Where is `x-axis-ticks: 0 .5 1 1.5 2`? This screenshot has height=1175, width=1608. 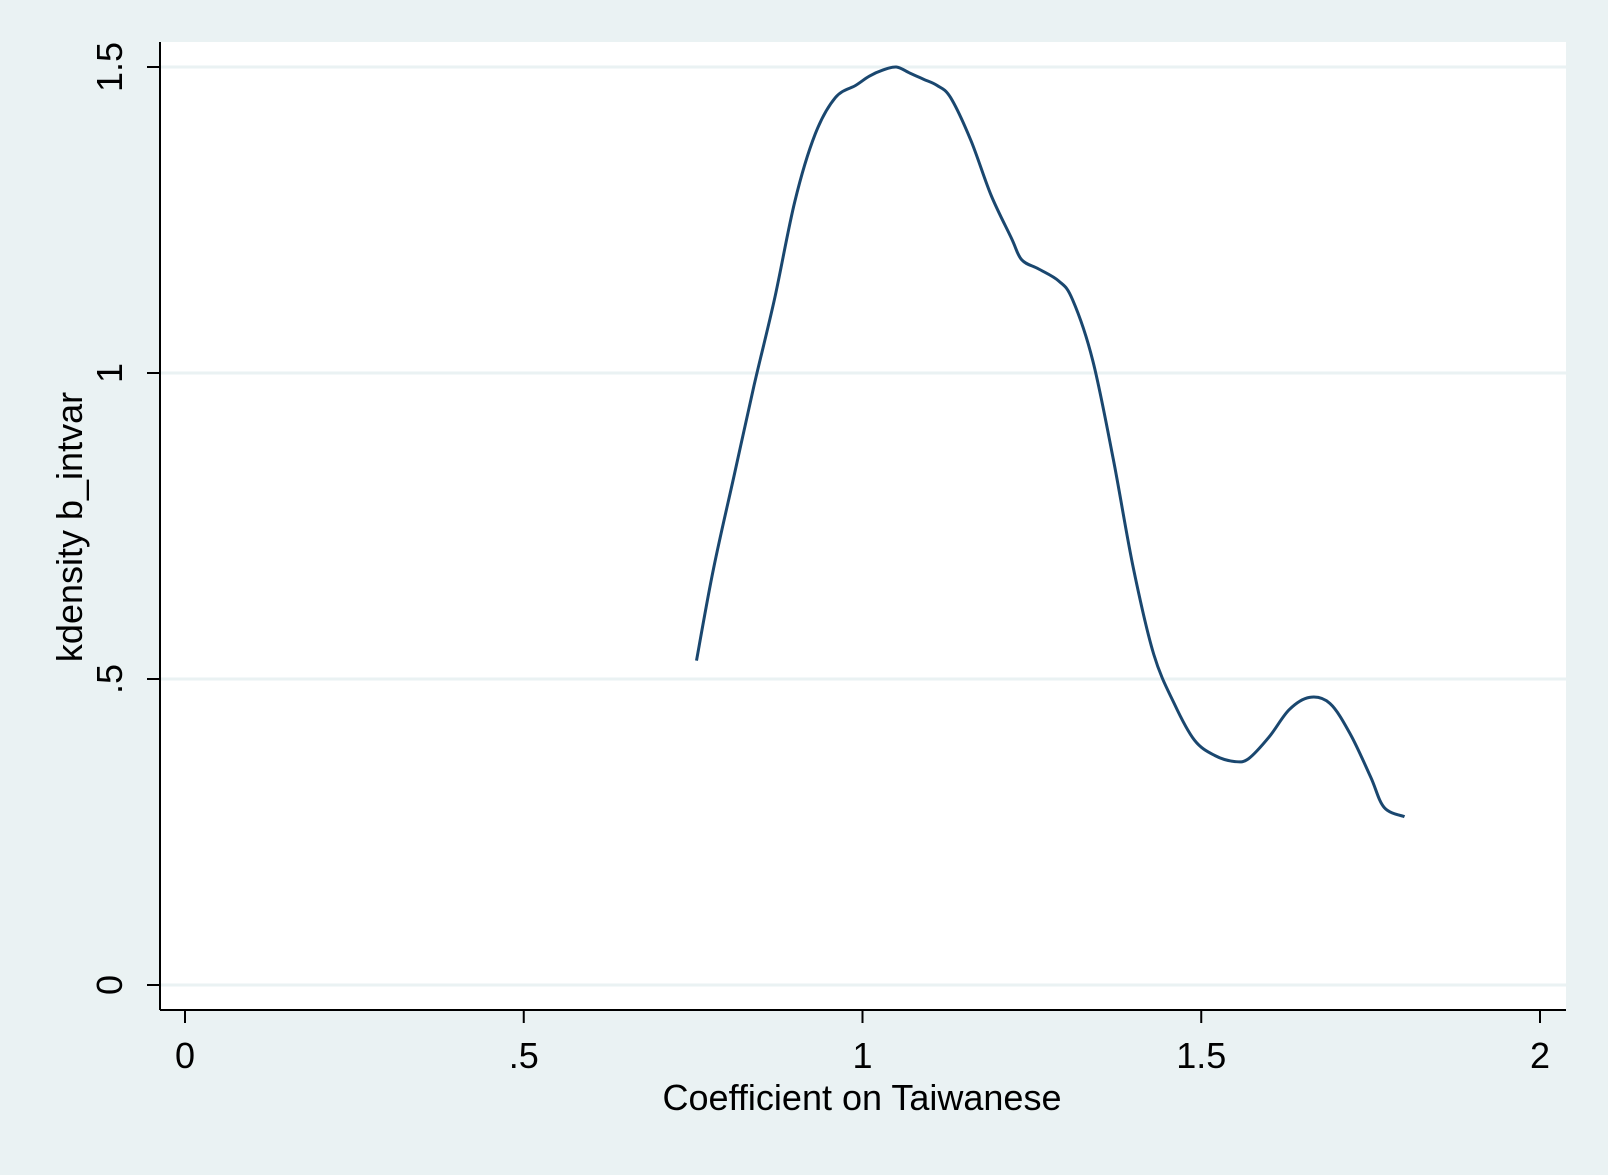 x-axis-ticks: 0 .5 1 1.5 2 is located at coordinates (862, 1043).